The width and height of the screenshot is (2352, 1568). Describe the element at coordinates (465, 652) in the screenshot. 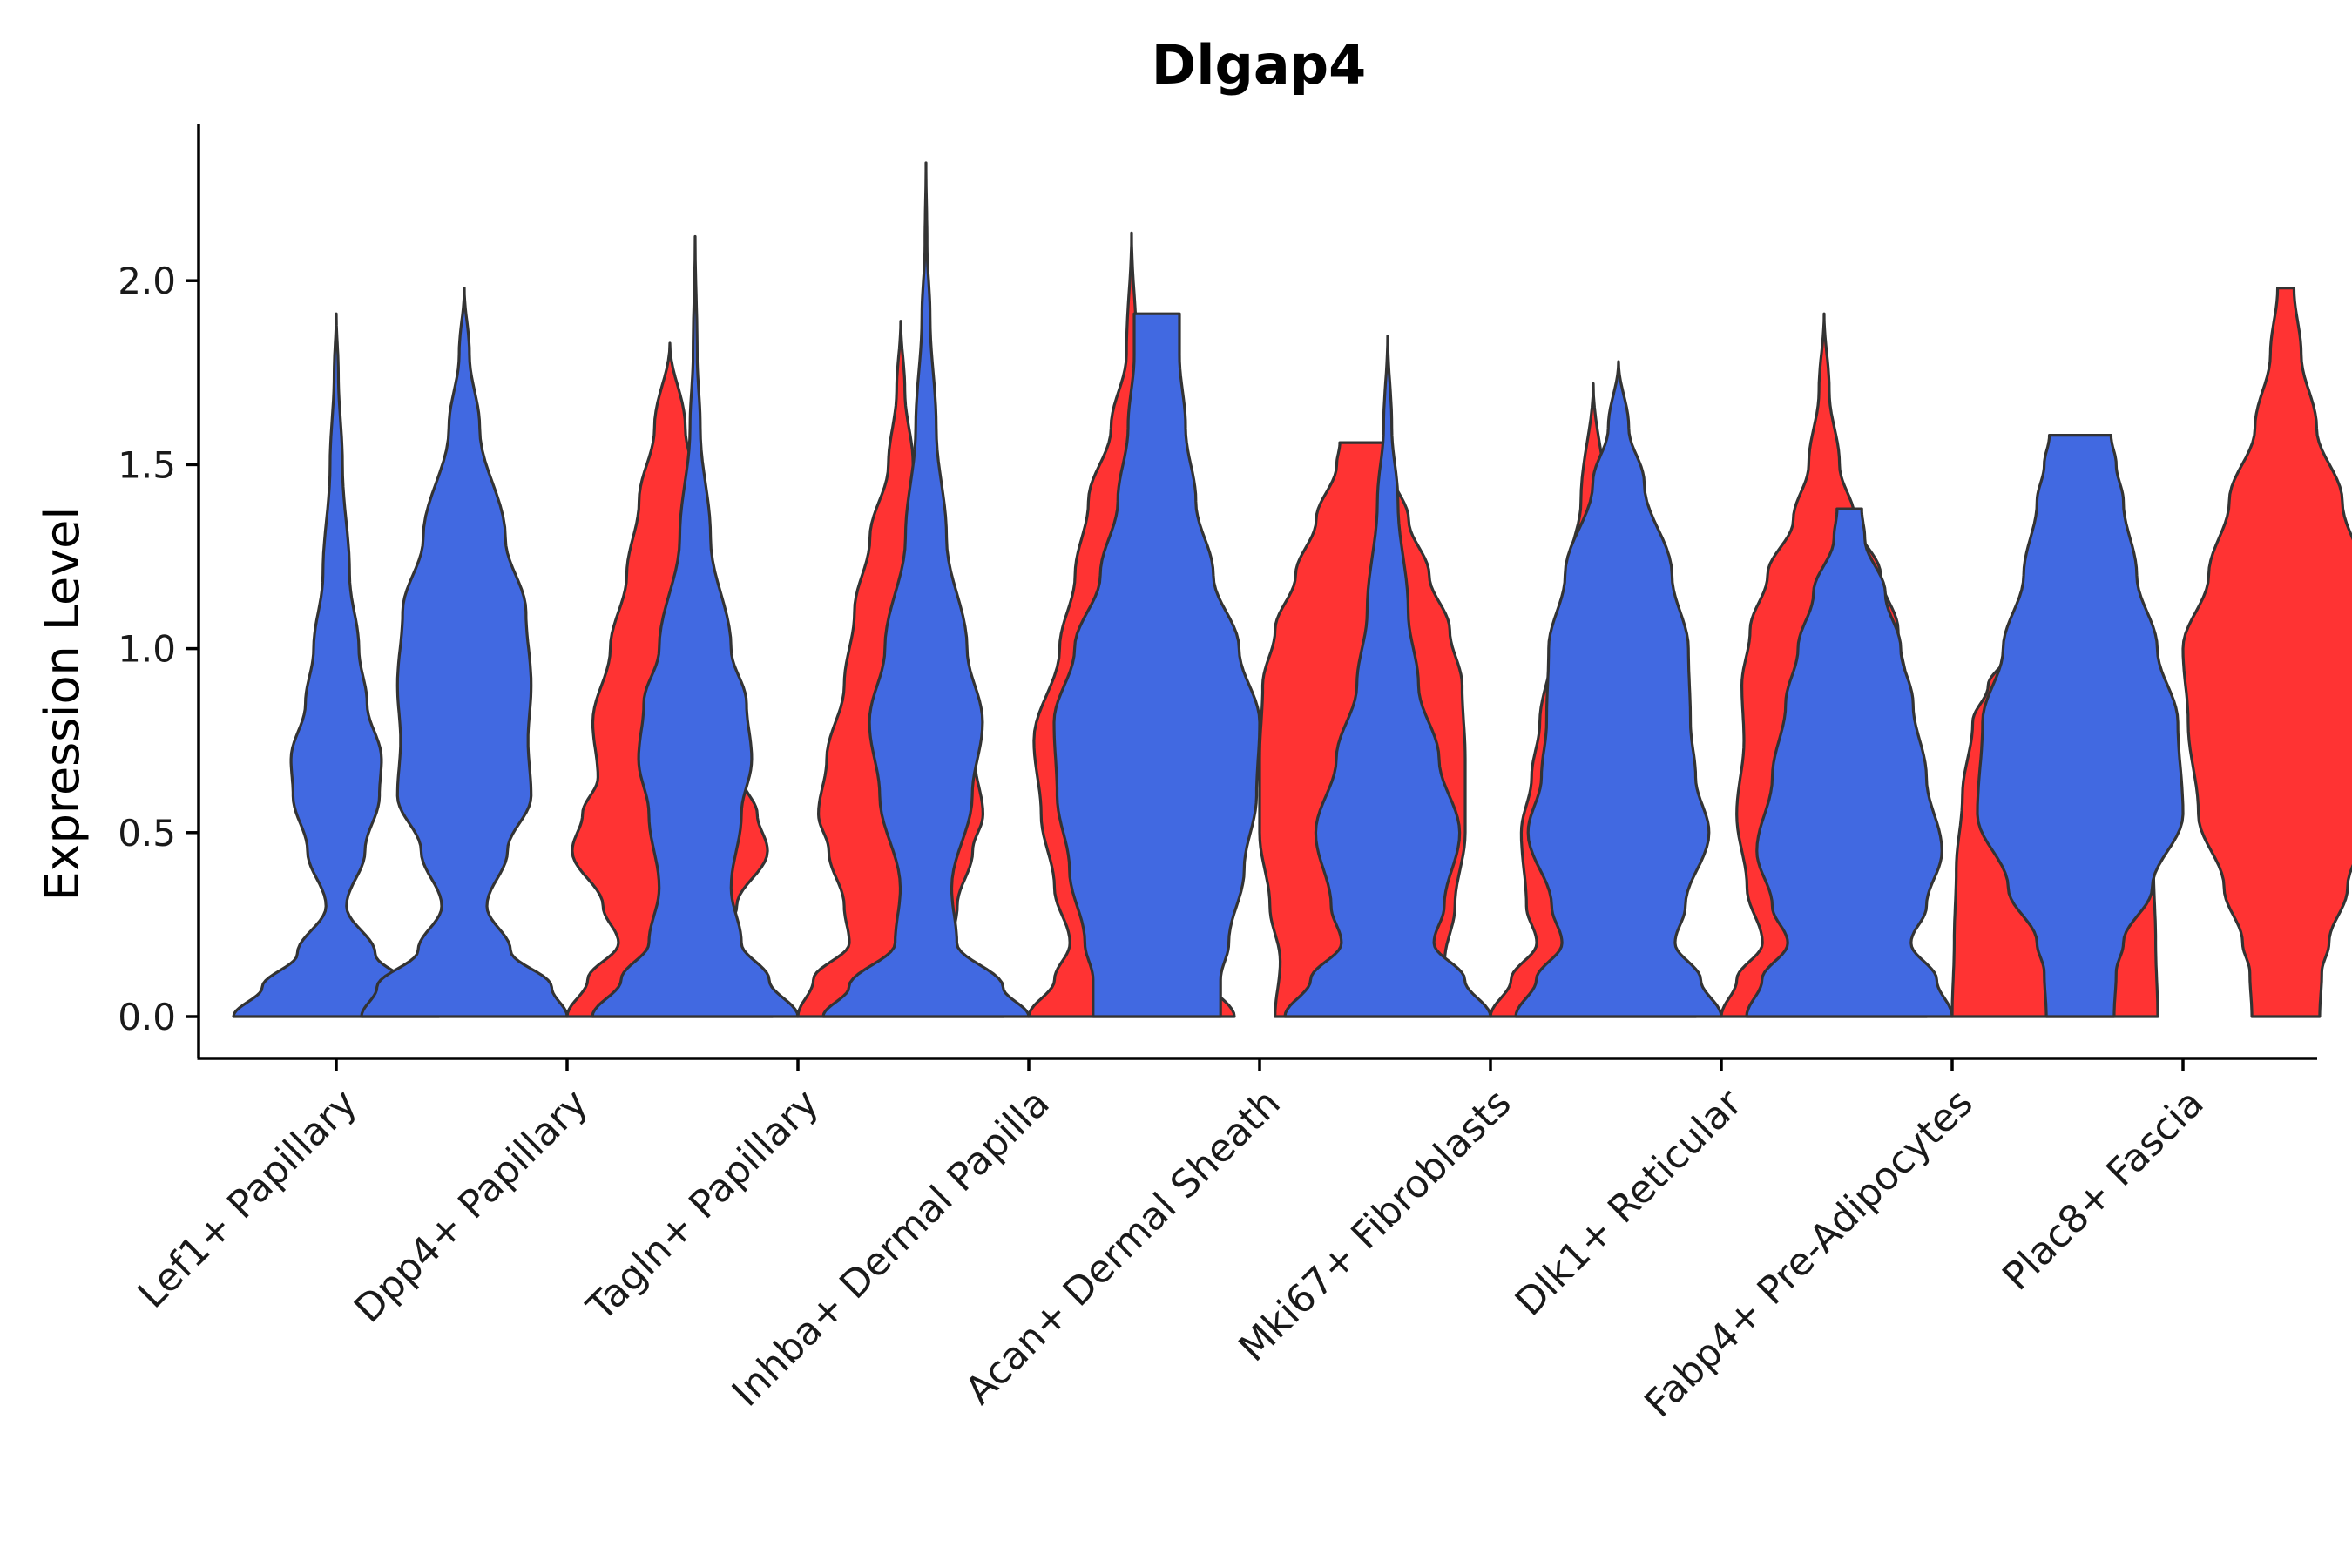

I see `violin-dpp4-papillary-blue` at that location.